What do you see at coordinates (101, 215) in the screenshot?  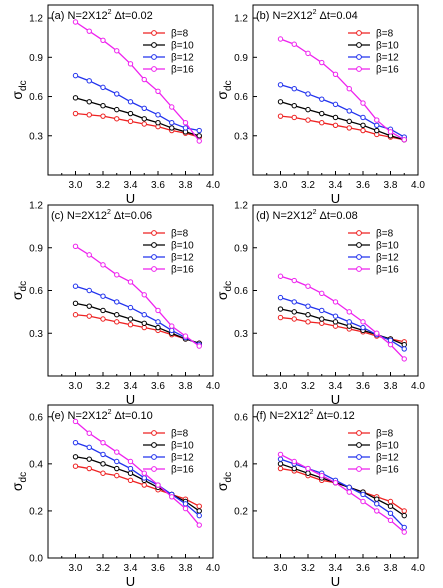 I see `panel-title: (c) N=2X122 Δt=0.06` at bounding box center [101, 215].